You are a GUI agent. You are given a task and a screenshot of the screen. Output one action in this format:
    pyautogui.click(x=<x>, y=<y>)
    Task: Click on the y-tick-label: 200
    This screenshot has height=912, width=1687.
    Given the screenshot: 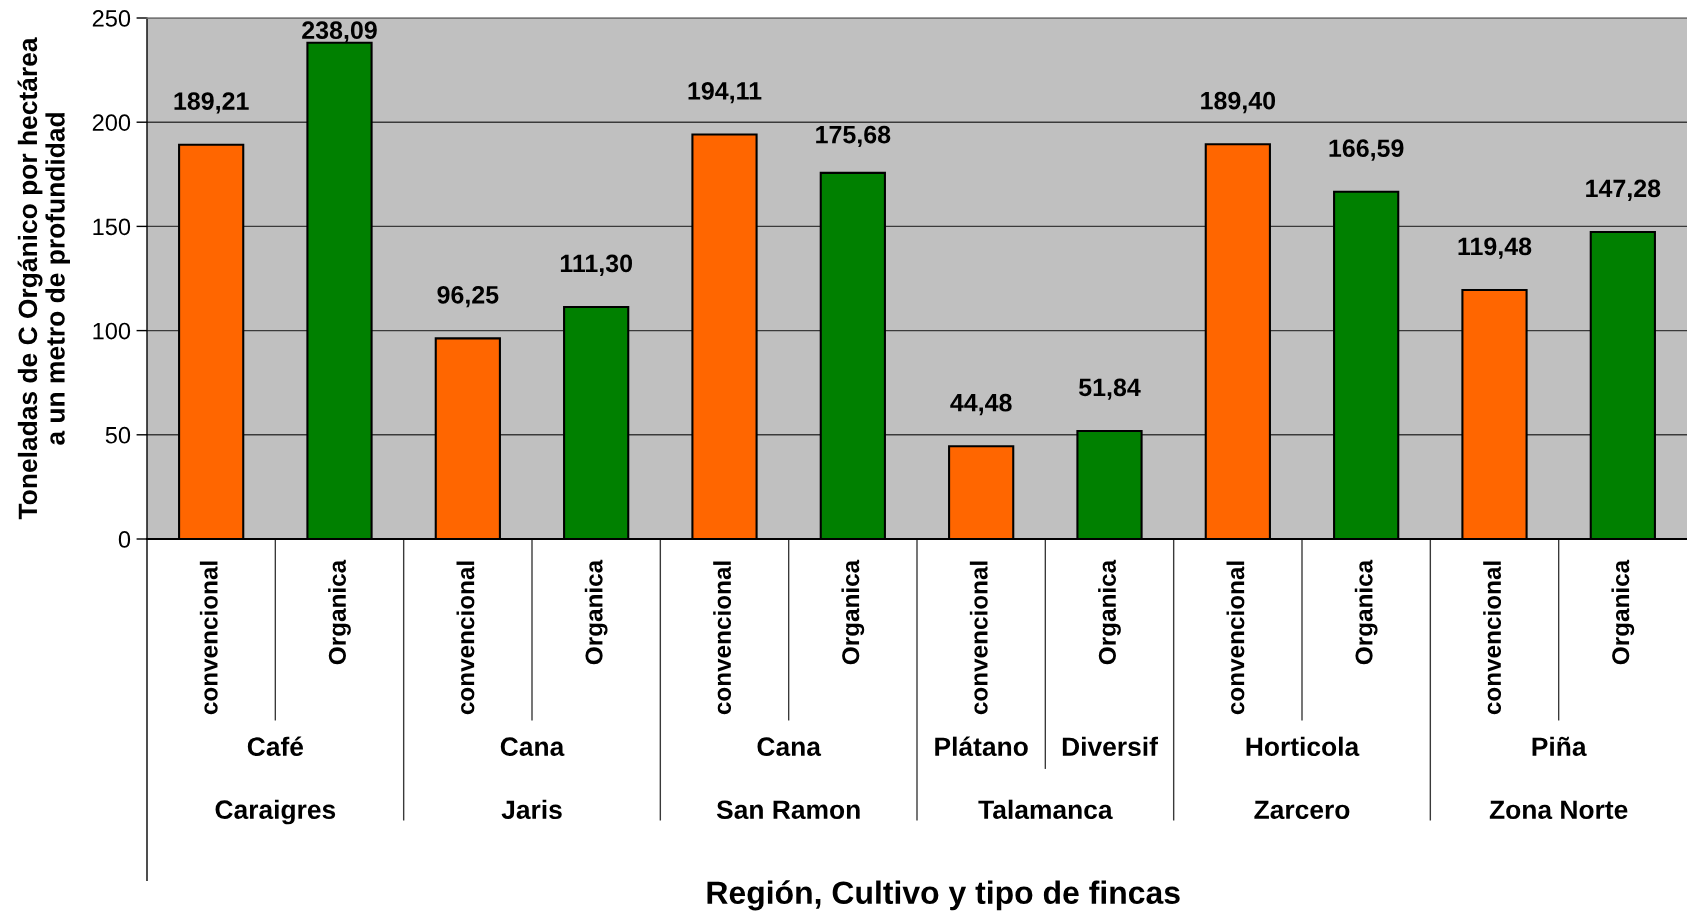 What is the action you would take?
    pyautogui.click(x=111, y=122)
    